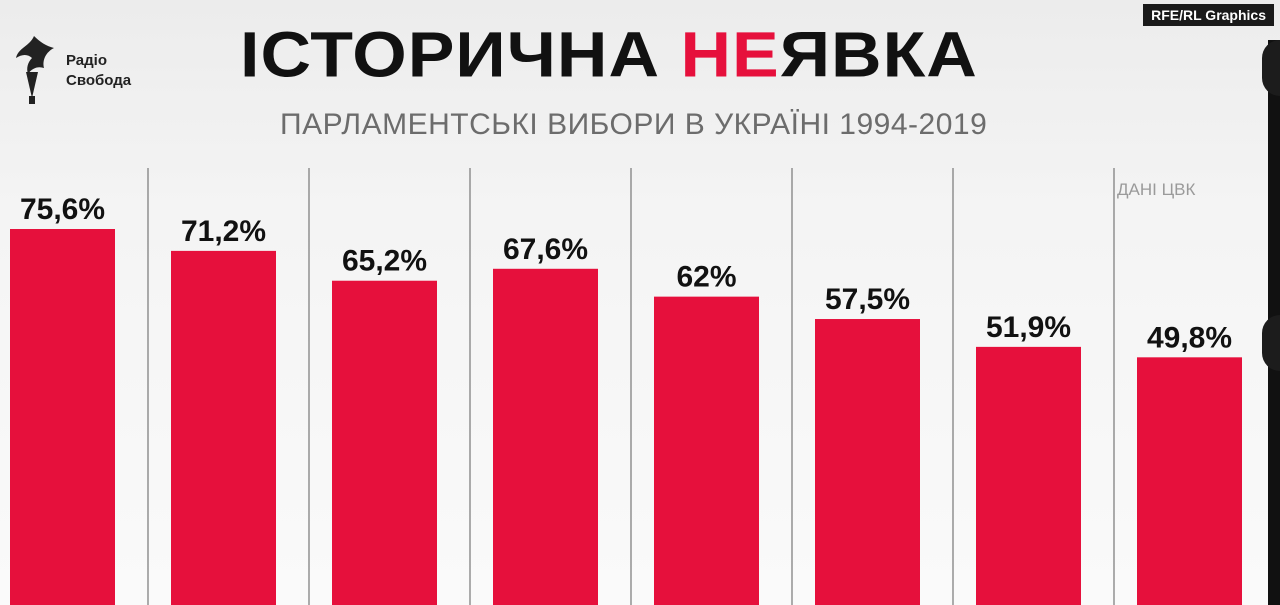 The width and height of the screenshot is (1280, 605). Describe the element at coordinates (1271, 68) in the screenshot. I see `side-knob-top` at that location.